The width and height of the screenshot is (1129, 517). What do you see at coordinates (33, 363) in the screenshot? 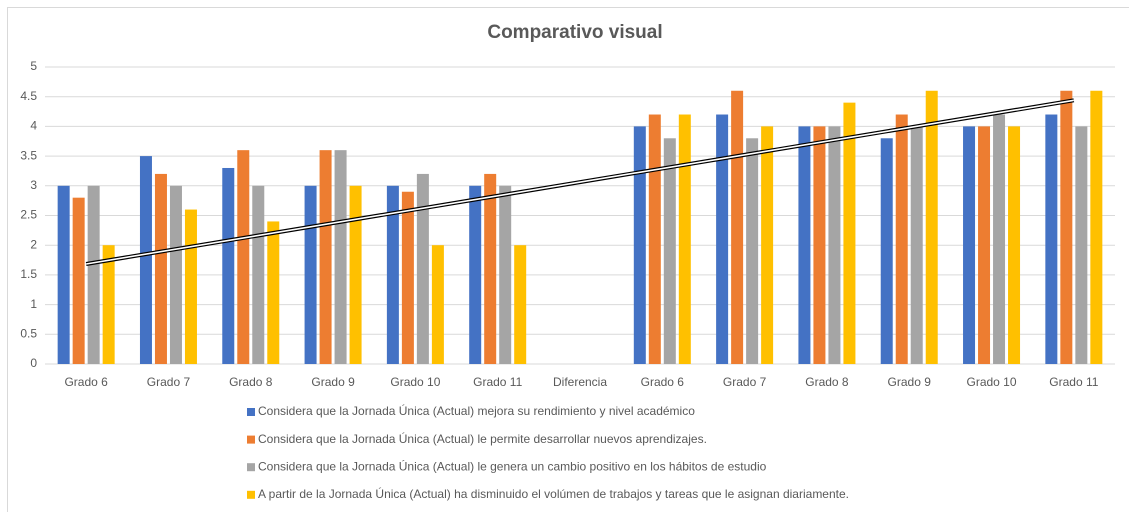
I see `y-tick-label: 0` at bounding box center [33, 363].